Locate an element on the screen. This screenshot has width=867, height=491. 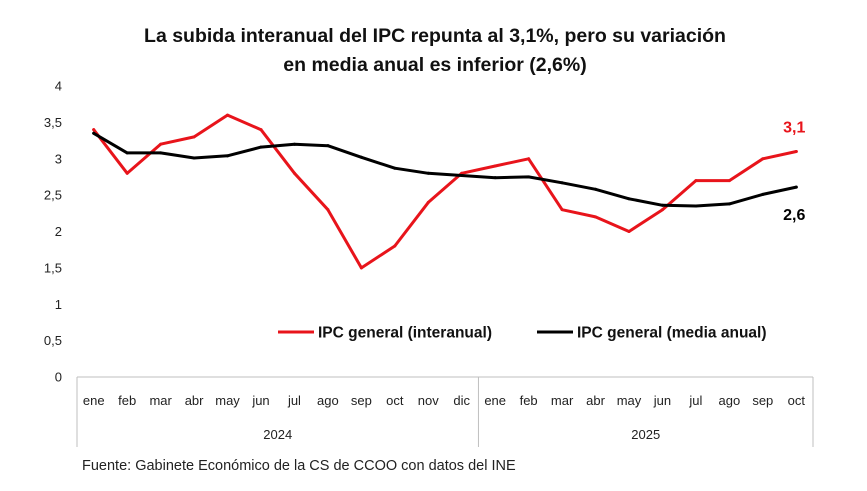
data-label-last: 2,6 is located at coordinates (794, 215).